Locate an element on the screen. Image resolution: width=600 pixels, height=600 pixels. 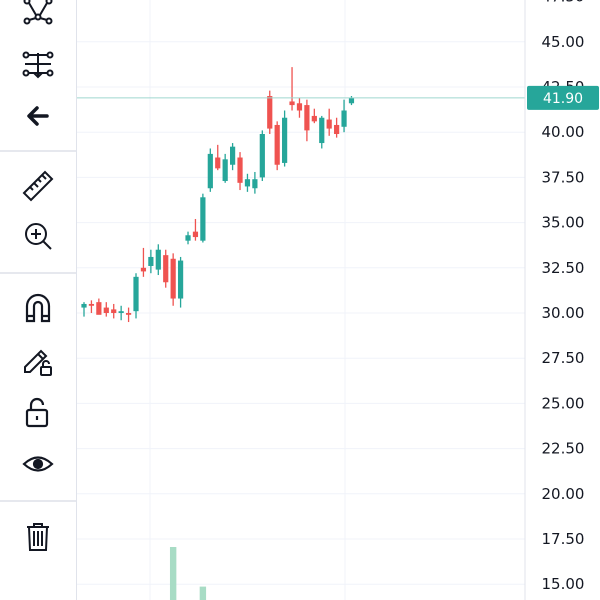
price-axis-label: 27.50 is located at coordinates (563, 358).